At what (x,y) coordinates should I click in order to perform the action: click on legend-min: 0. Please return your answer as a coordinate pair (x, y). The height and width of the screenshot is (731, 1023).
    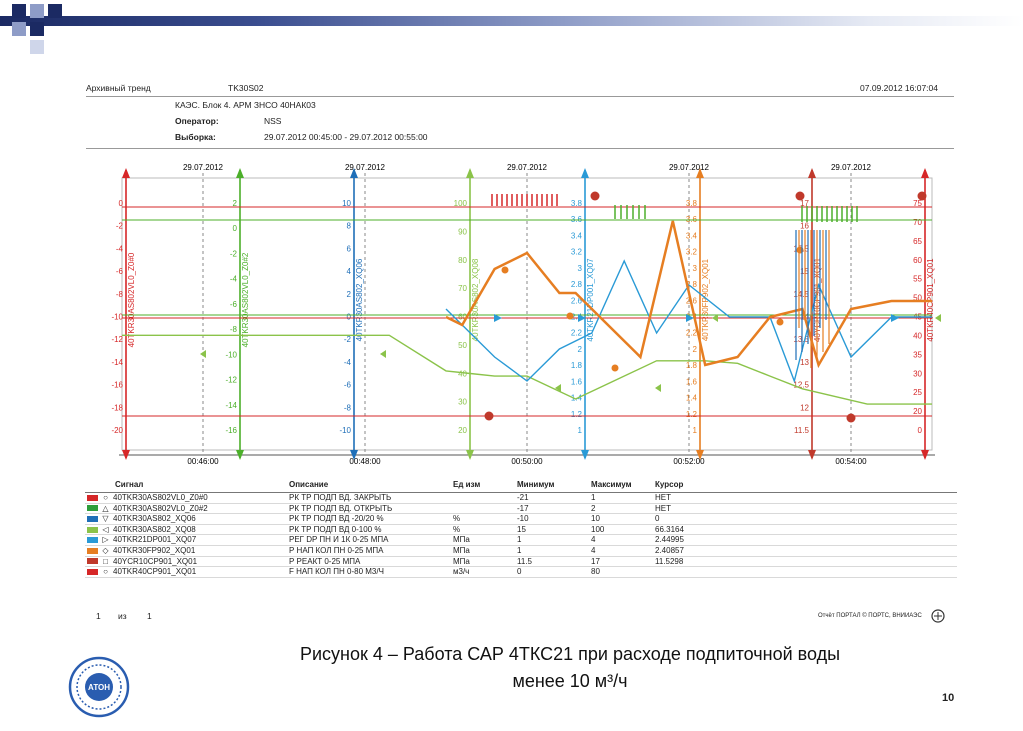
    Looking at the image, I should click on (552, 572).